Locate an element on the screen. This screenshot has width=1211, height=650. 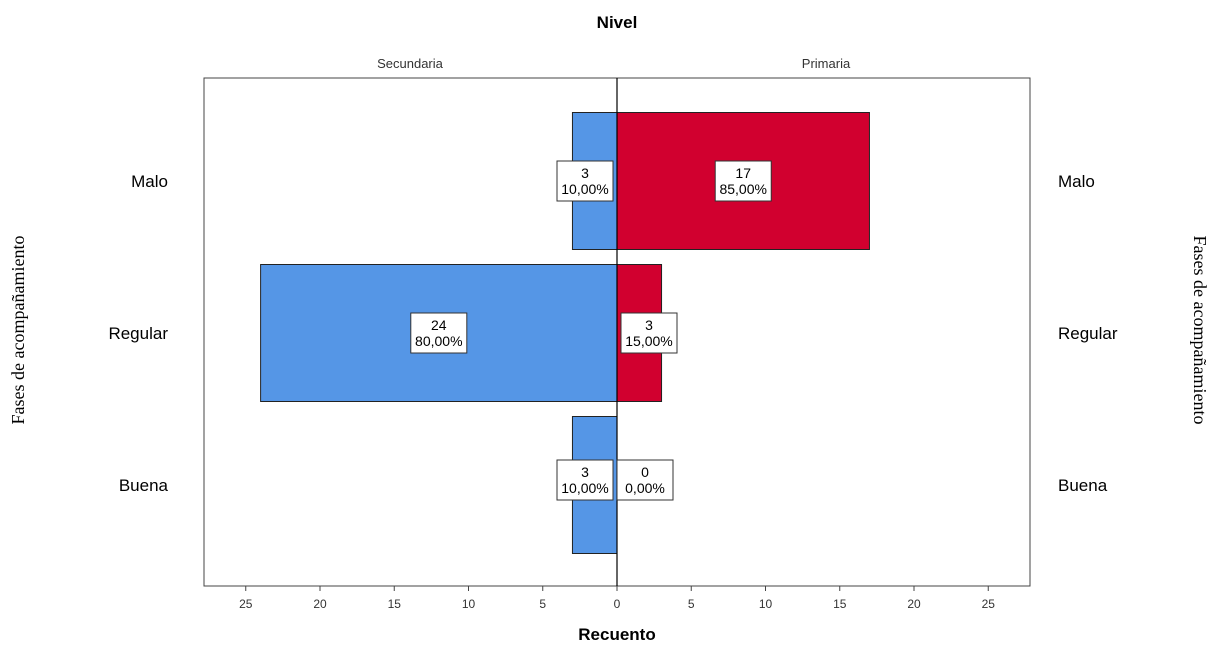
category-label-left-regular: Regular is located at coordinates (138, 333).